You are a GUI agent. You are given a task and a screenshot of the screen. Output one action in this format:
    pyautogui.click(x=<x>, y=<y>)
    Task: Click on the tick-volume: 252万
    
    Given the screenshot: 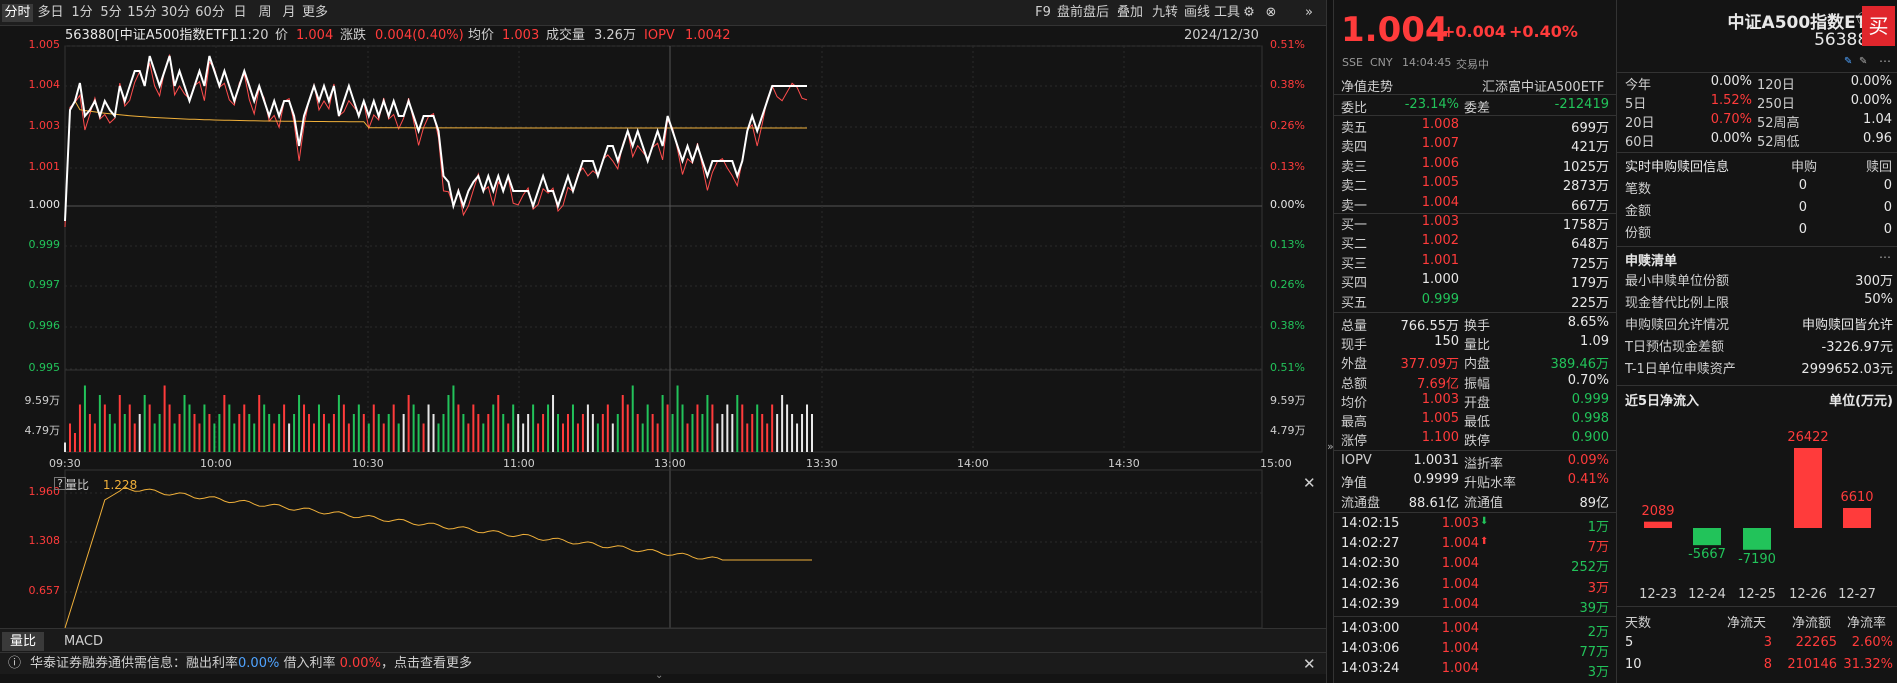 What is the action you would take?
    pyautogui.click(x=1590, y=568)
    